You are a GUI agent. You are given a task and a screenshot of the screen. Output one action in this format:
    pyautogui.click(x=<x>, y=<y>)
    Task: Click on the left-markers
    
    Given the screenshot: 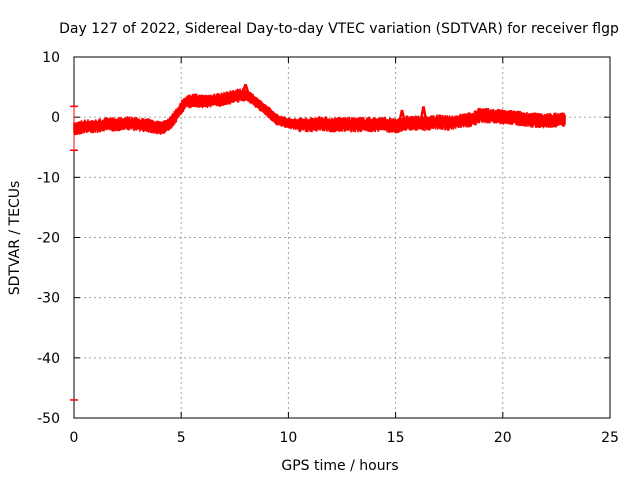 What is the action you would take?
    pyautogui.click(x=74, y=253)
    